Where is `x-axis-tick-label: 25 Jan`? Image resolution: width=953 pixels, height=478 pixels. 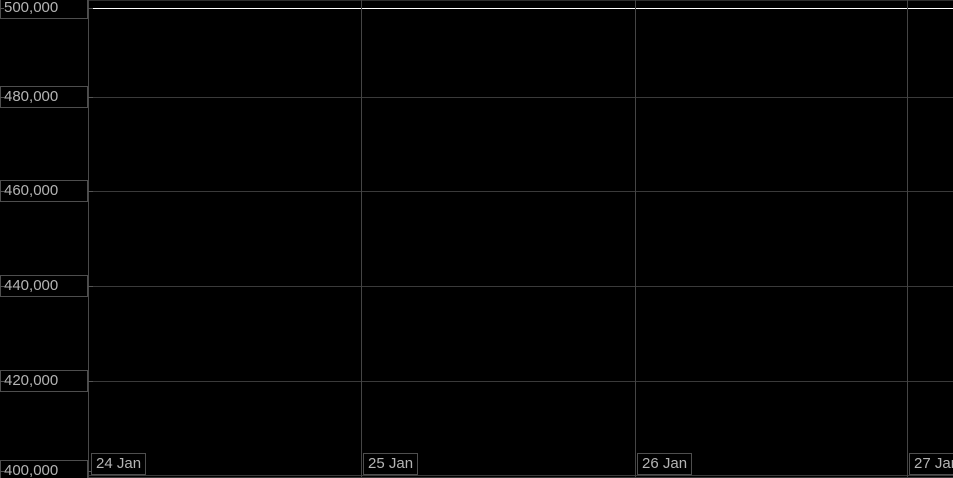 x-axis-tick-label: 25 Jan is located at coordinates (391, 464).